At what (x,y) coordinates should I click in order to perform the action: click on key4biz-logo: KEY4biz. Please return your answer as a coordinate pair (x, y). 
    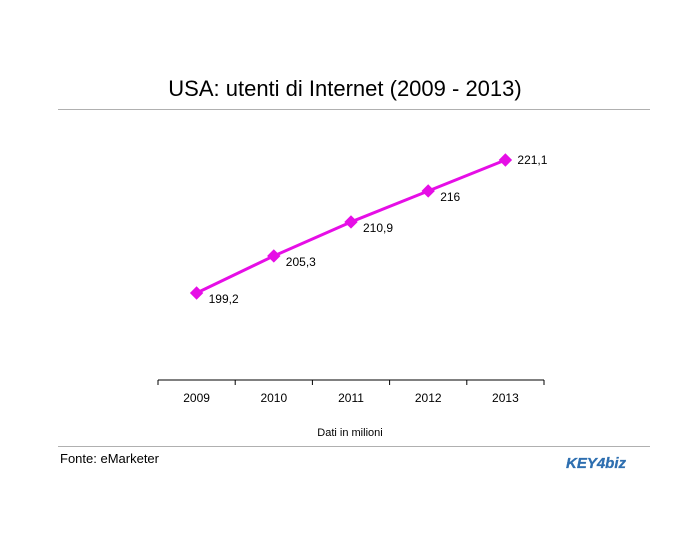
    Looking at the image, I should click on (596, 463).